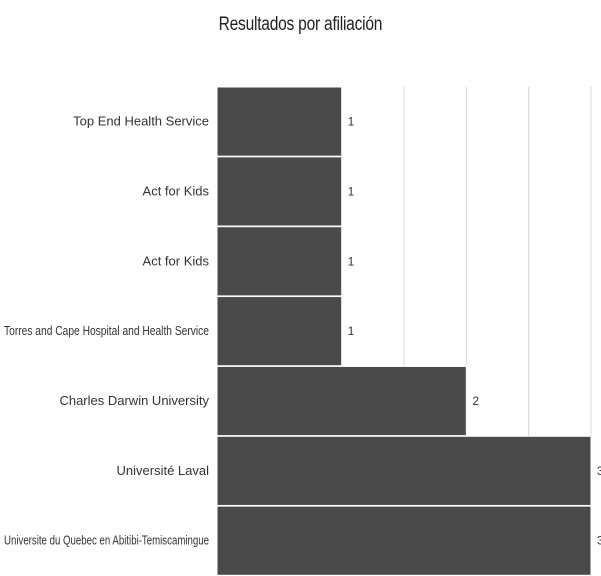 The image size is (601, 576). I want to click on category-label: Charles Darwin University, so click(134, 400).